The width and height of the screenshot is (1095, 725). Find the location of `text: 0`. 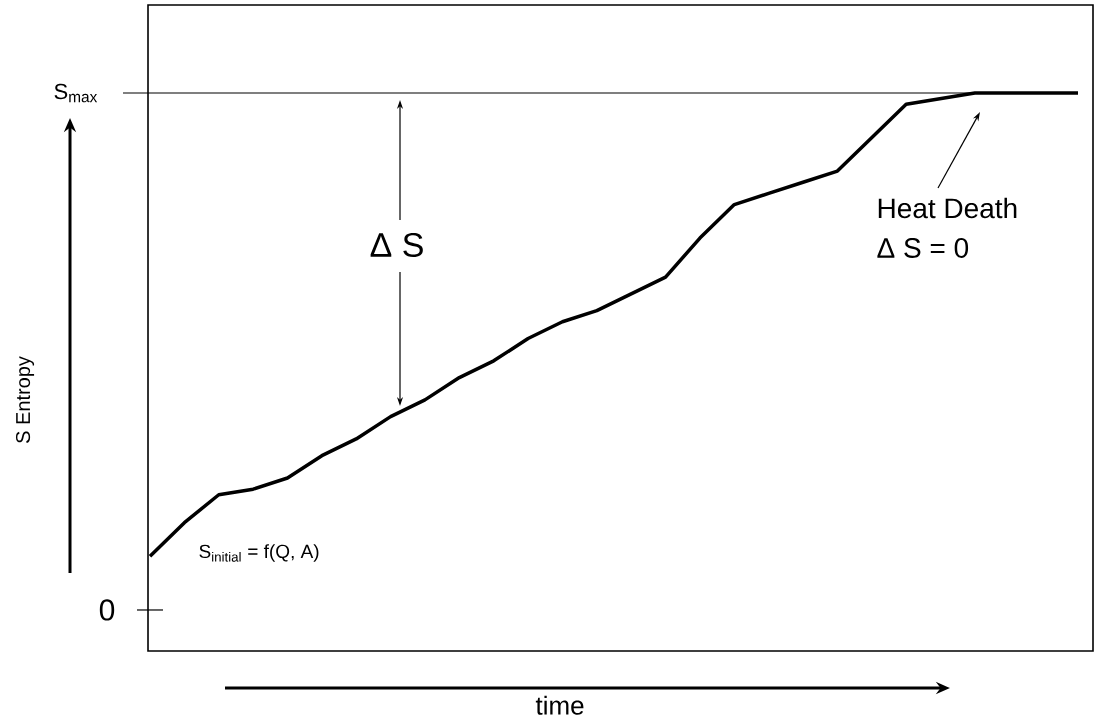

text: 0 is located at coordinates (107, 610).